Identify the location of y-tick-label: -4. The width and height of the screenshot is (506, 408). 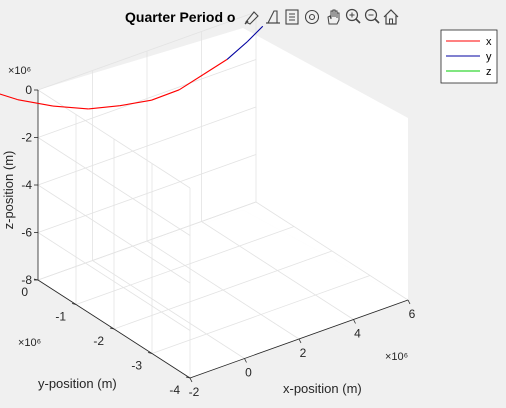
(174, 390).